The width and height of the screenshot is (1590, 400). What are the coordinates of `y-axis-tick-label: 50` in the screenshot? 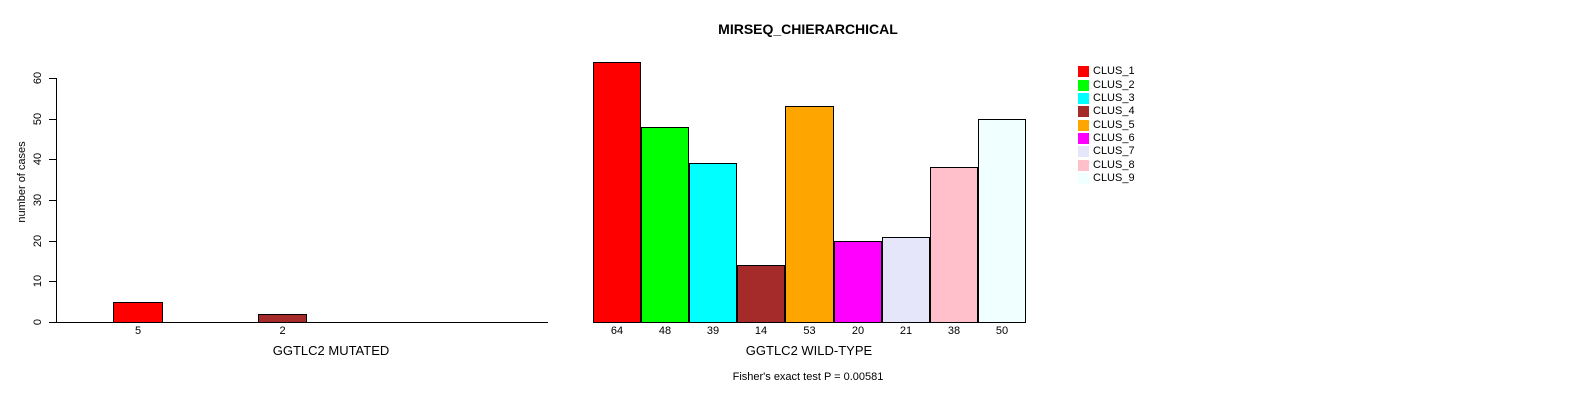 It's located at (38, 119).